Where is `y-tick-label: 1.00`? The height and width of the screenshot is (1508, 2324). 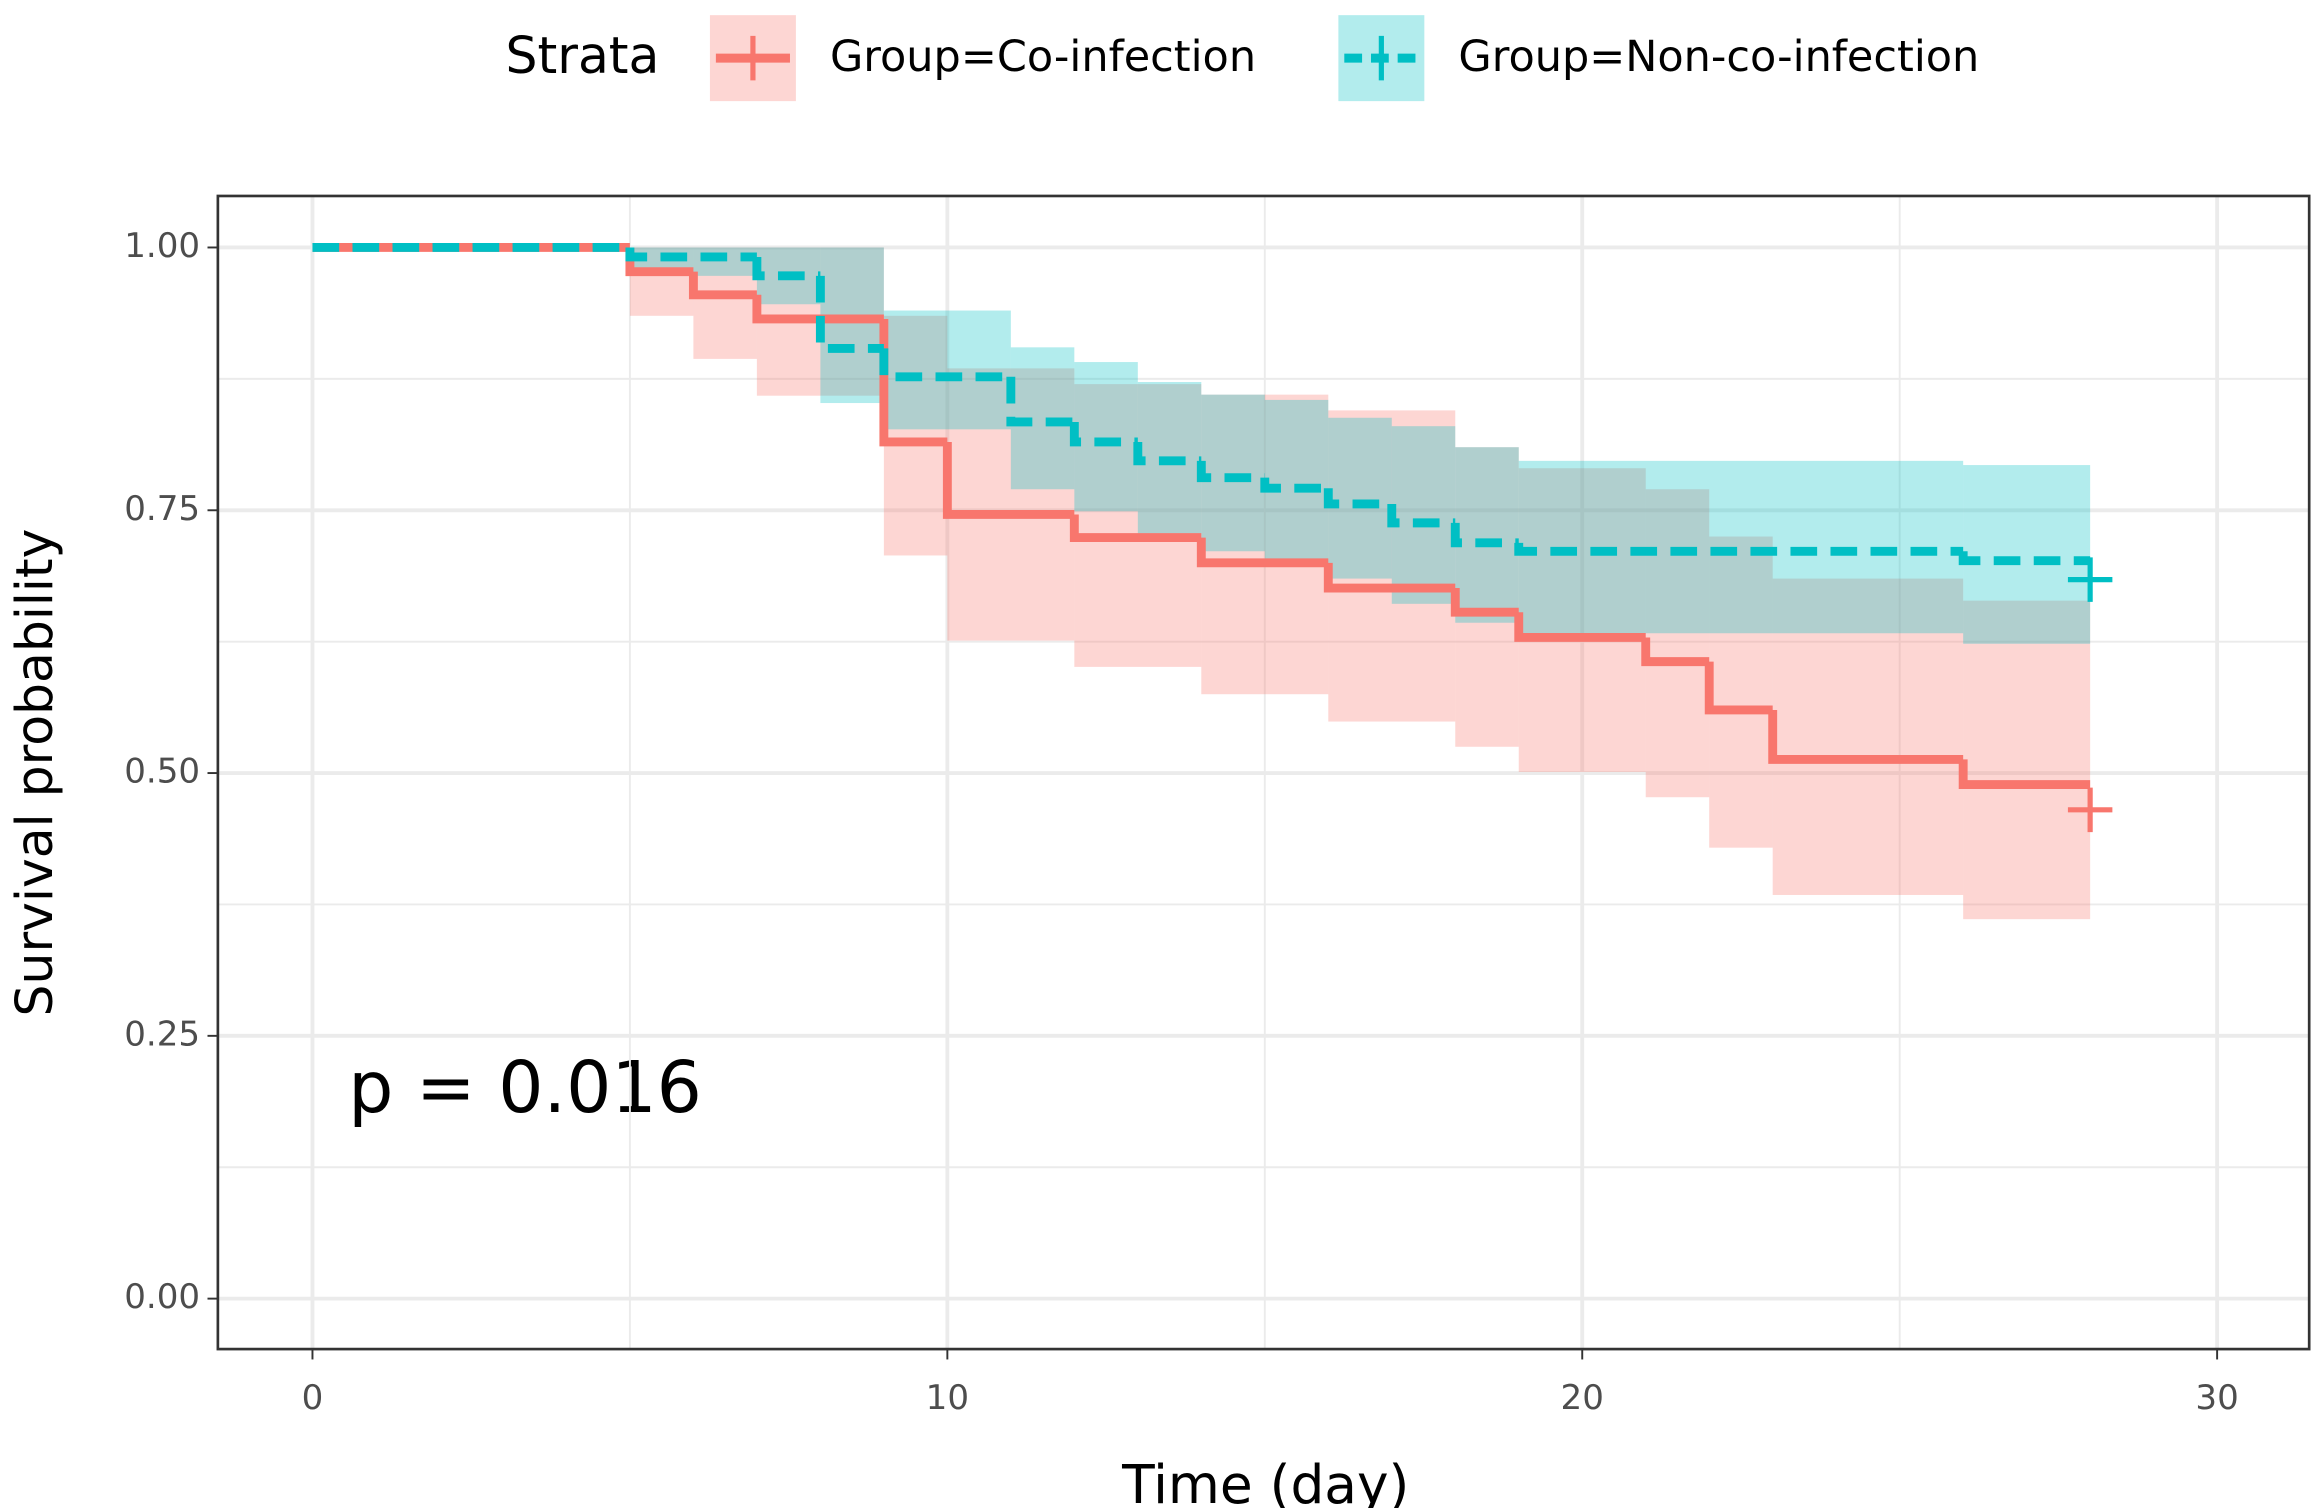
y-tick-label: 1.00 is located at coordinates (162, 246).